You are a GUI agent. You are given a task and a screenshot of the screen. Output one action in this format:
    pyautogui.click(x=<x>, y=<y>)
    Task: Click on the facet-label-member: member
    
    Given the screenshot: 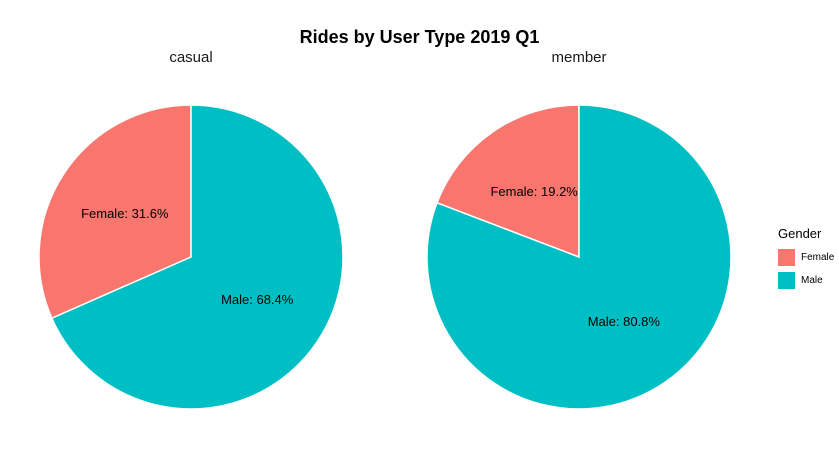 What is the action you would take?
    pyautogui.click(x=579, y=57)
    